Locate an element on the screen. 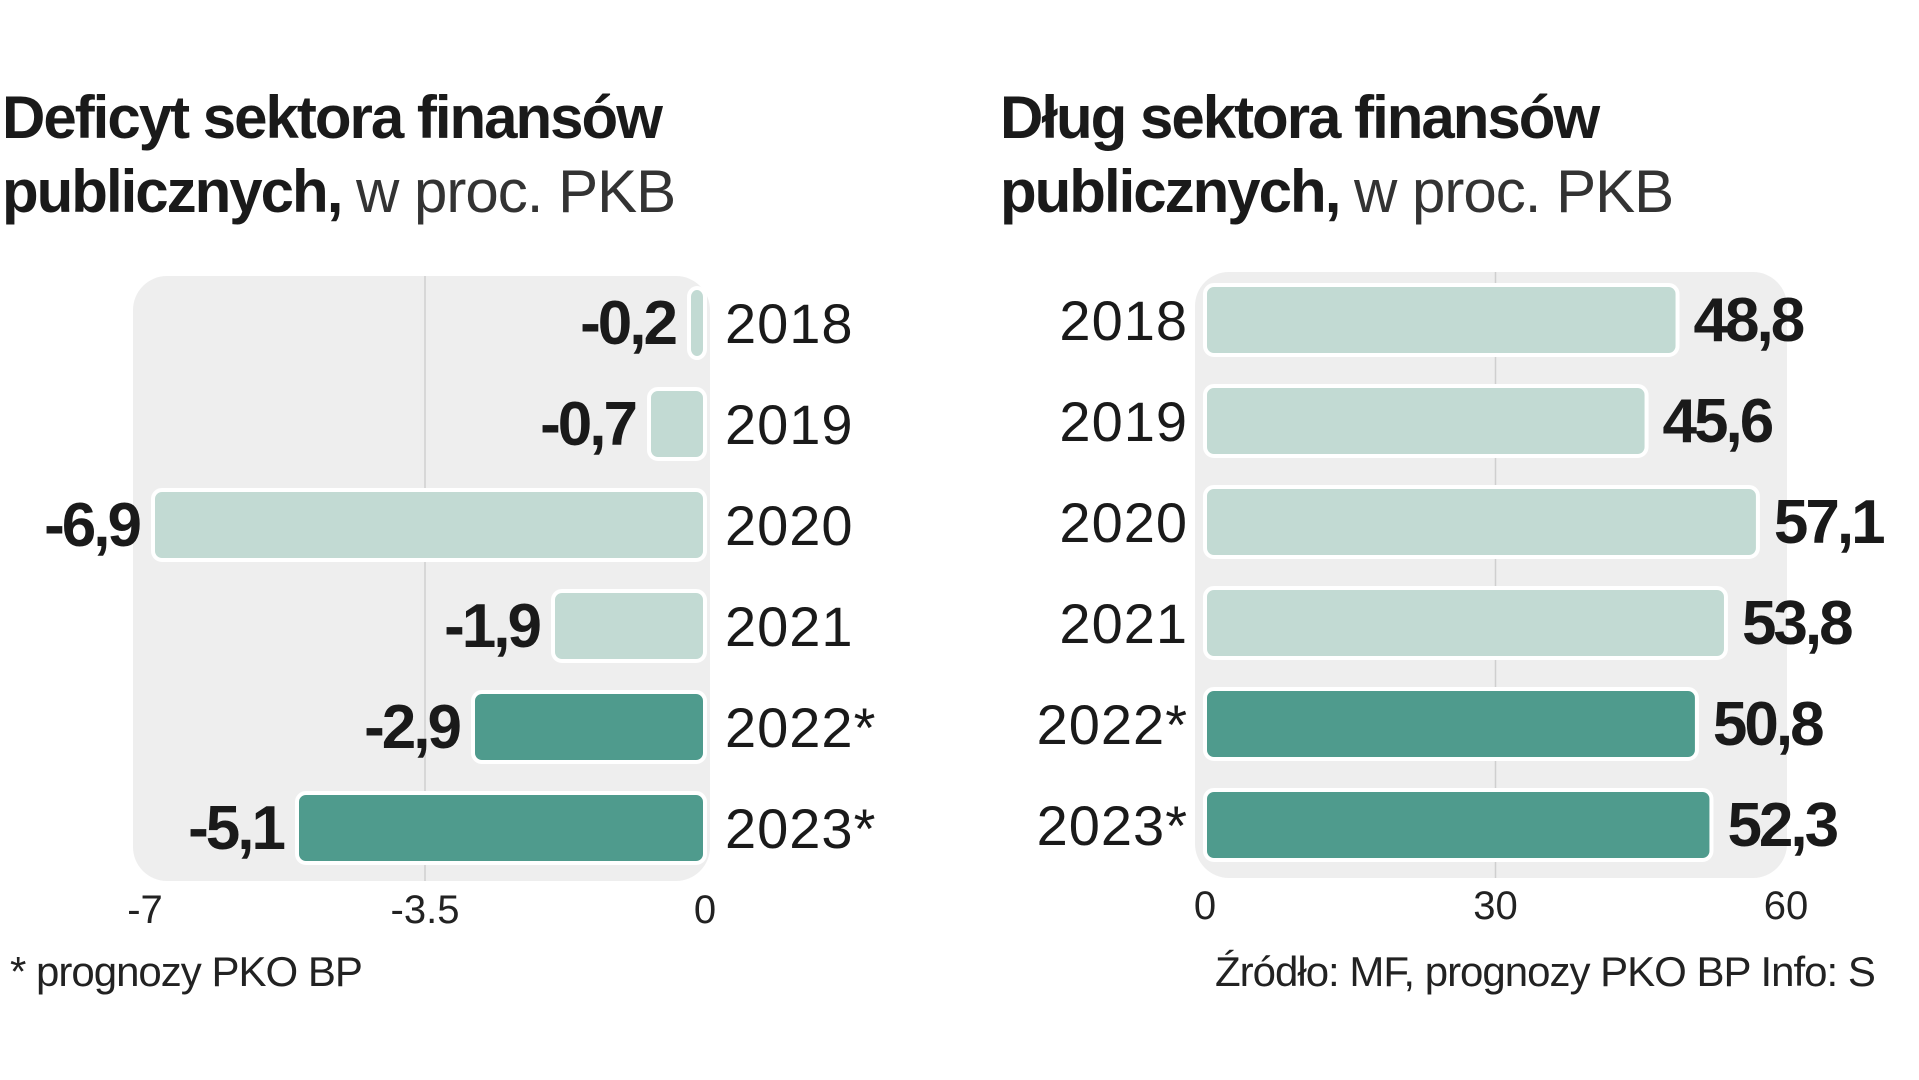 Image resolution: width=1919 pixels, height=1080 pixels. deficit-tick-label-0: -7 is located at coordinates (145, 910).